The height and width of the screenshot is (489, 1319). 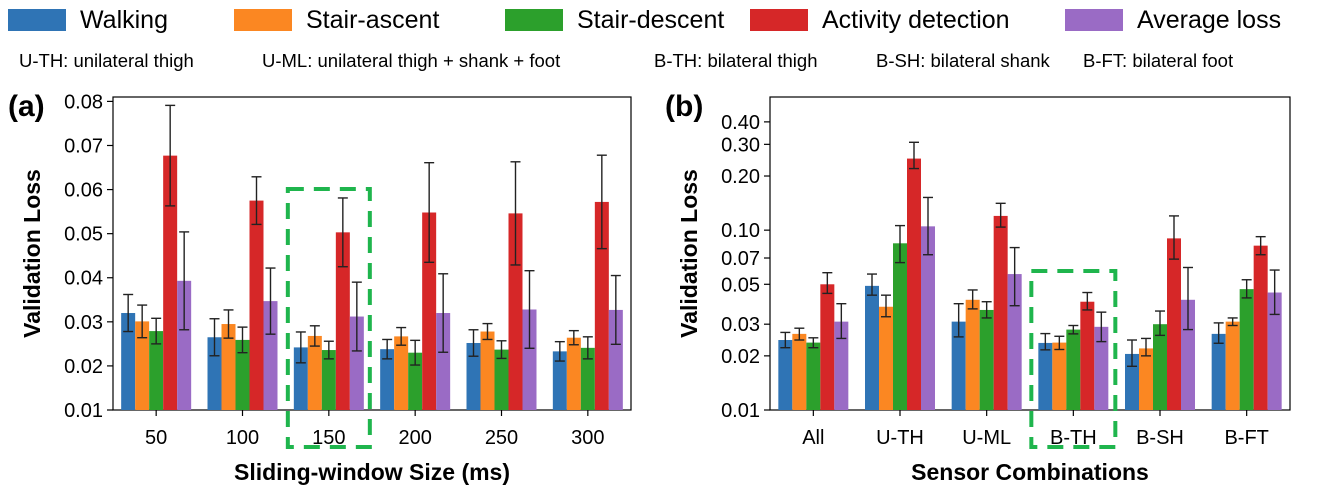 I want to click on abbrev-u-th: U-TH: unilateral thigh, so click(x=106, y=60).